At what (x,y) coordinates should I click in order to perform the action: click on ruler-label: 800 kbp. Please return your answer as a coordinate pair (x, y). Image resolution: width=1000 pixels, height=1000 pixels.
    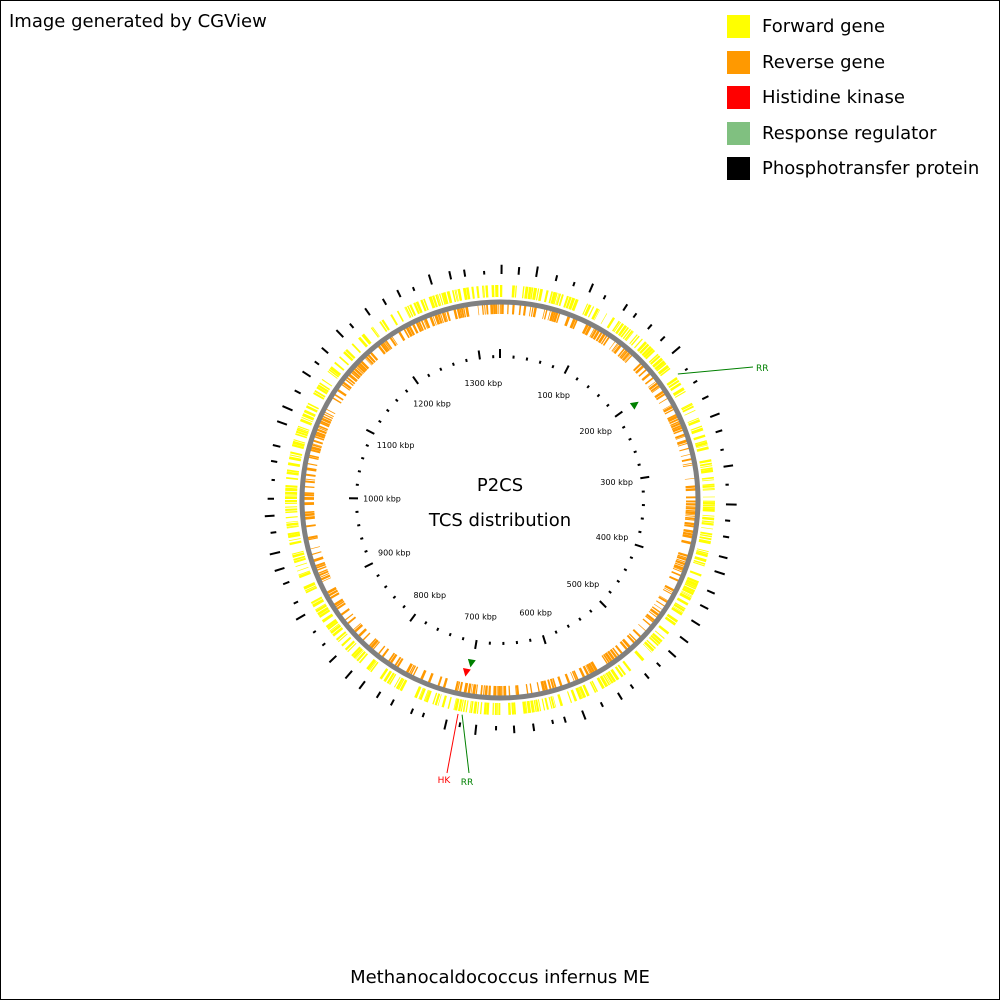
    Looking at the image, I should click on (429, 595).